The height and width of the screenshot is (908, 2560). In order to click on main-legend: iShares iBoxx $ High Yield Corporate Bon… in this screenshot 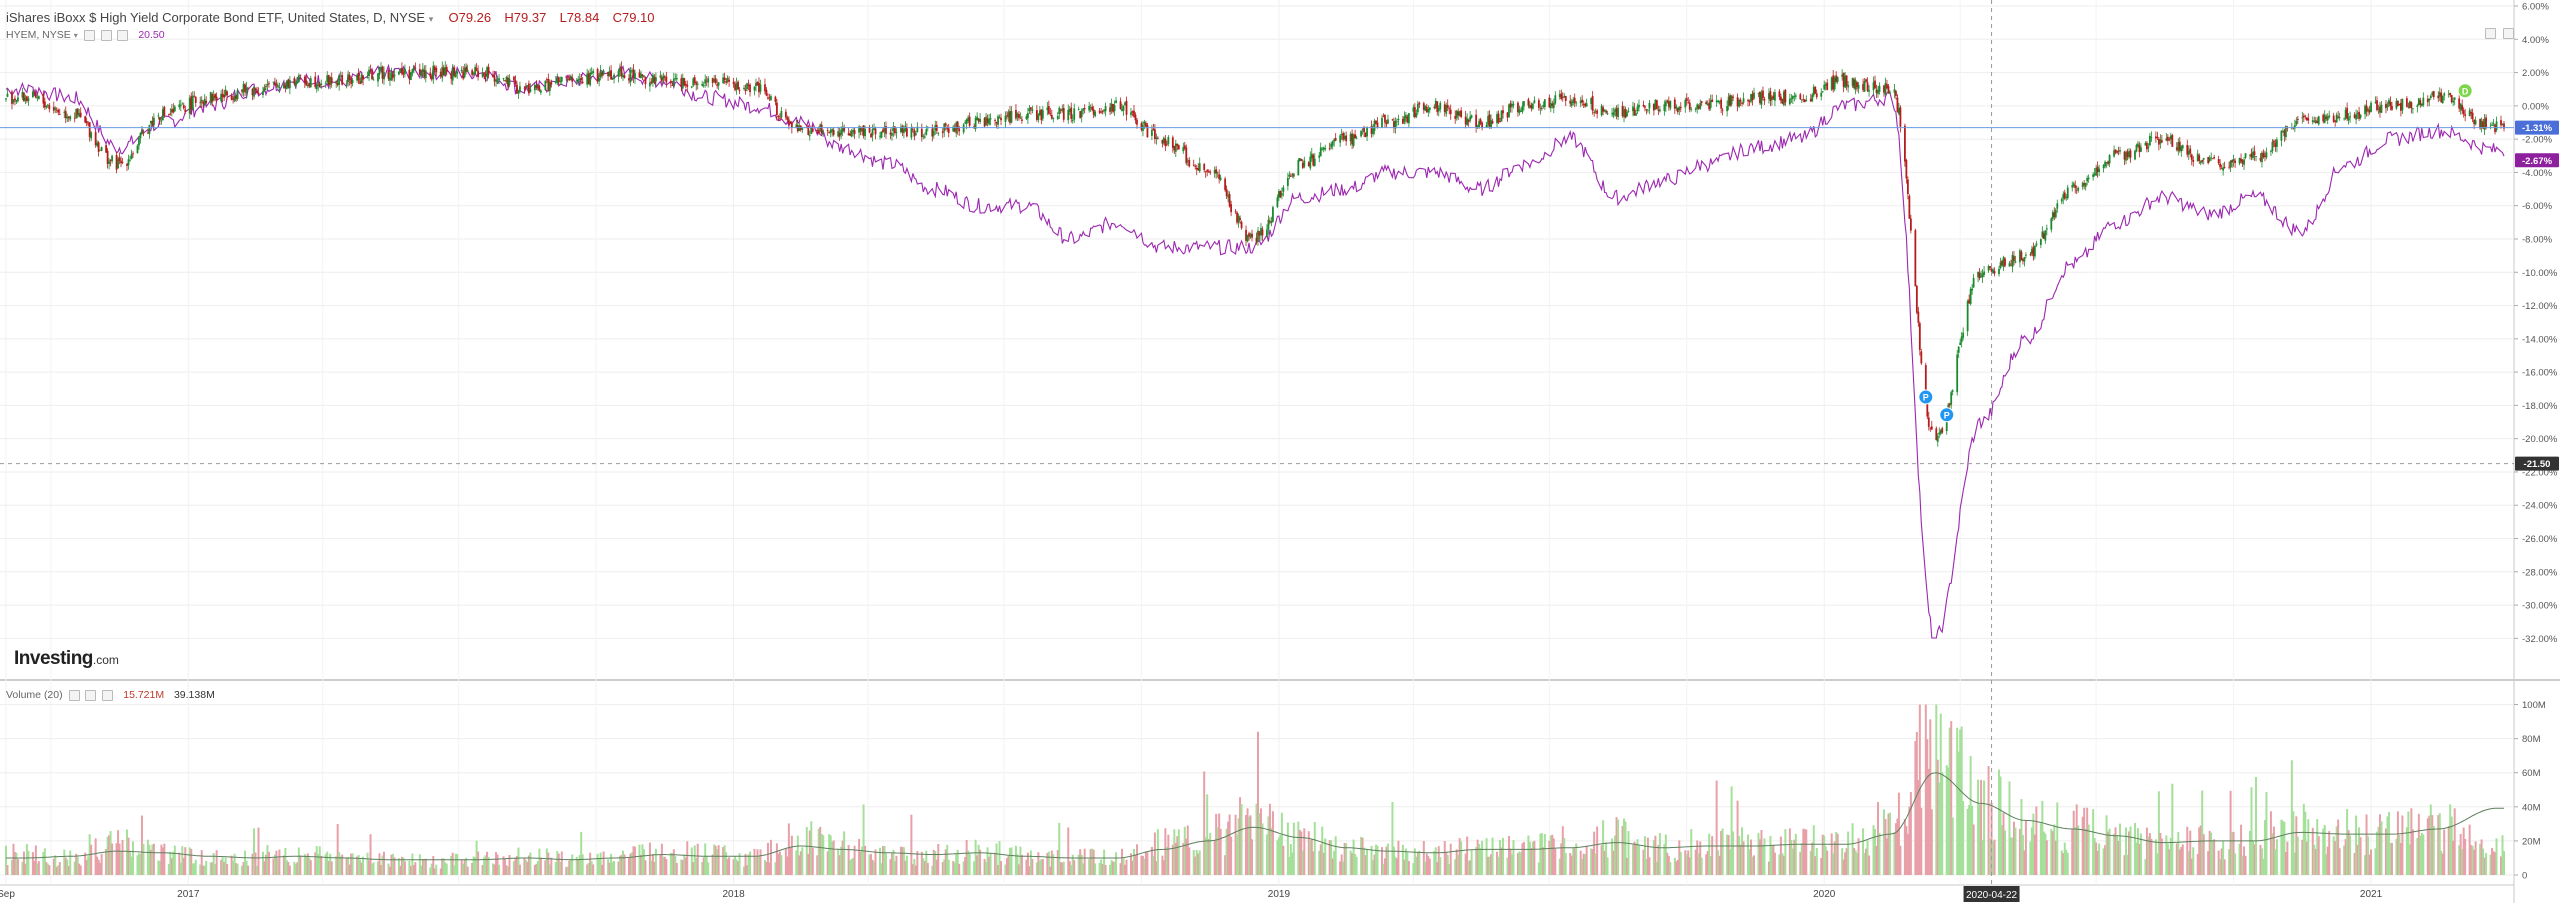, I will do `click(330, 17)`.